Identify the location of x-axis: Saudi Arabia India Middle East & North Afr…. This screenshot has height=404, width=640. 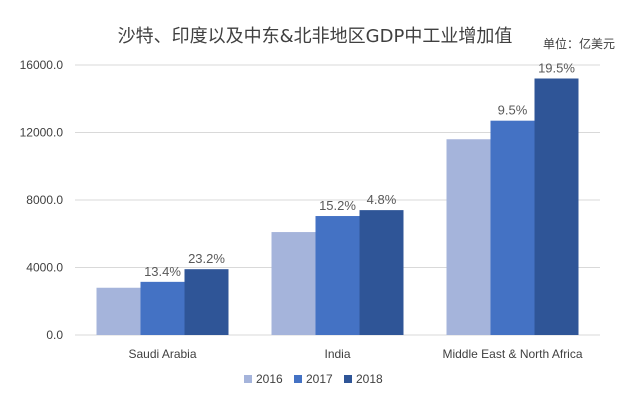
(355, 354).